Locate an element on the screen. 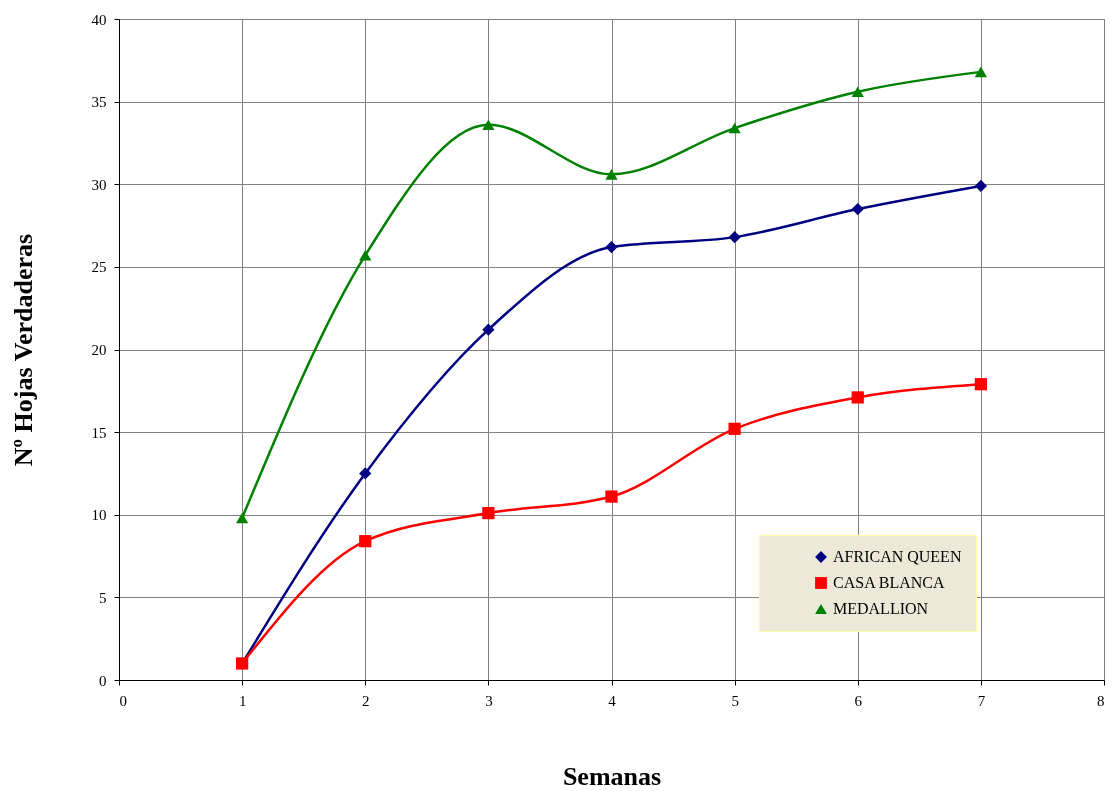  y-axis-title: Nº Hojas Verdaderas is located at coordinates (23, 350).